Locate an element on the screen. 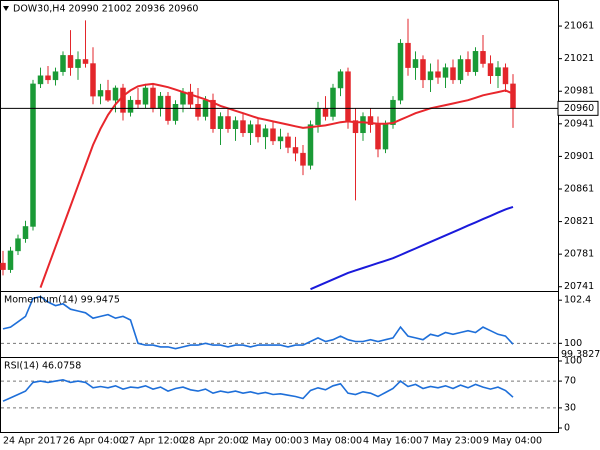 This screenshot has height=450, width=600. y-tick-label: 21061 is located at coordinates (579, 26).